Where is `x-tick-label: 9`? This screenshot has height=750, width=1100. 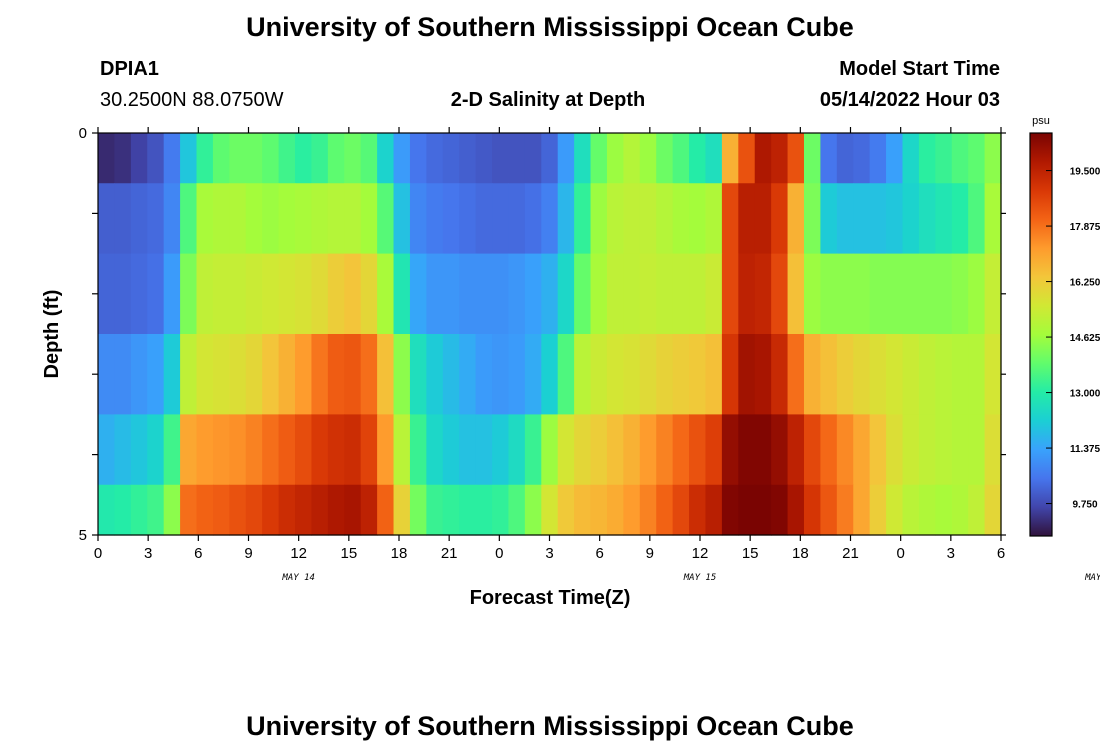 x-tick-label: 9 is located at coordinates (650, 553).